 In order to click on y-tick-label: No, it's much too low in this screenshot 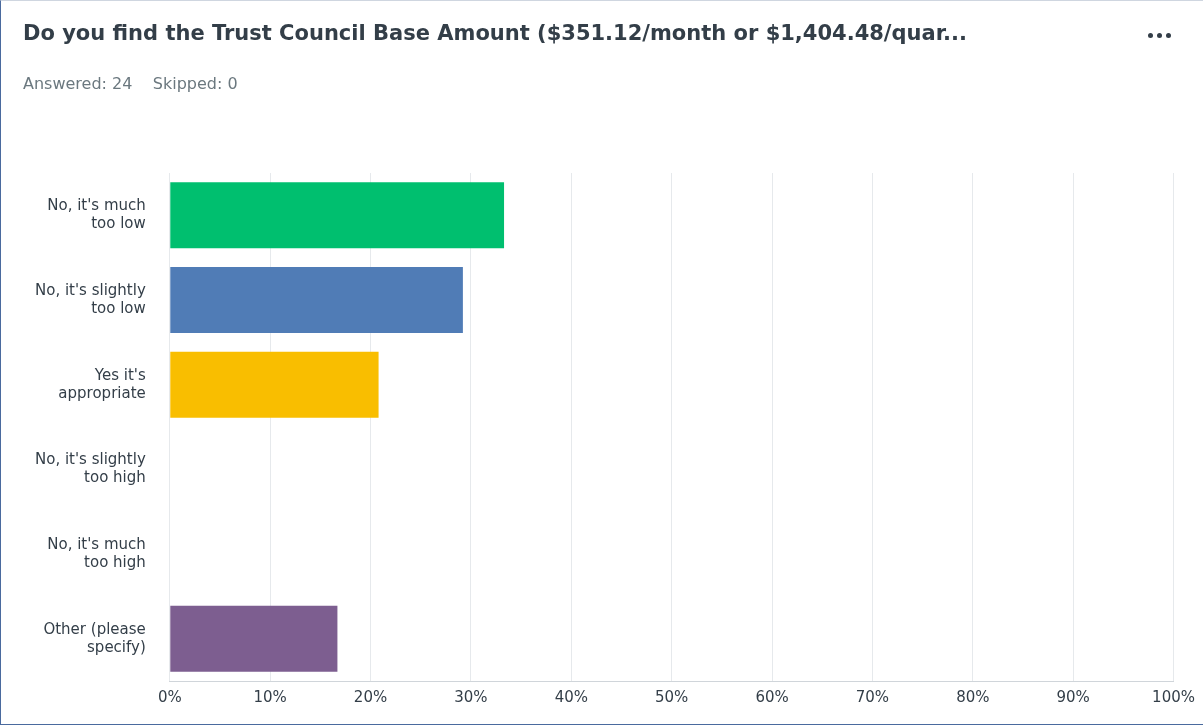, I will do `click(96, 214)`.